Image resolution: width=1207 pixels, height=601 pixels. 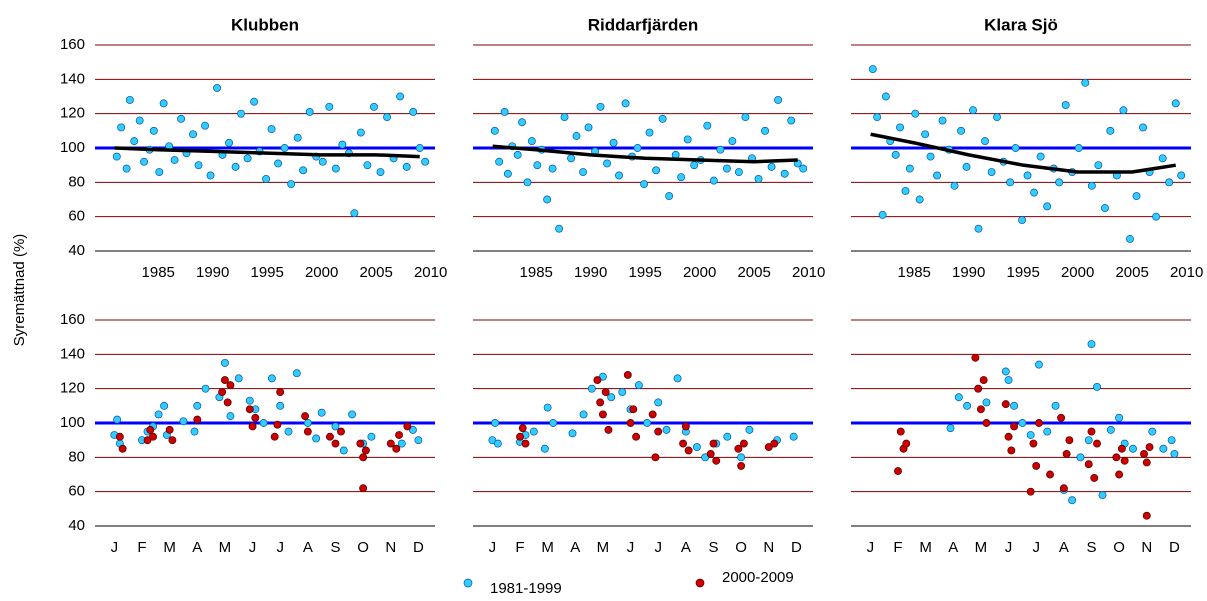 What do you see at coordinates (76, 250) in the screenshot?
I see `y-tick-label: 40` at bounding box center [76, 250].